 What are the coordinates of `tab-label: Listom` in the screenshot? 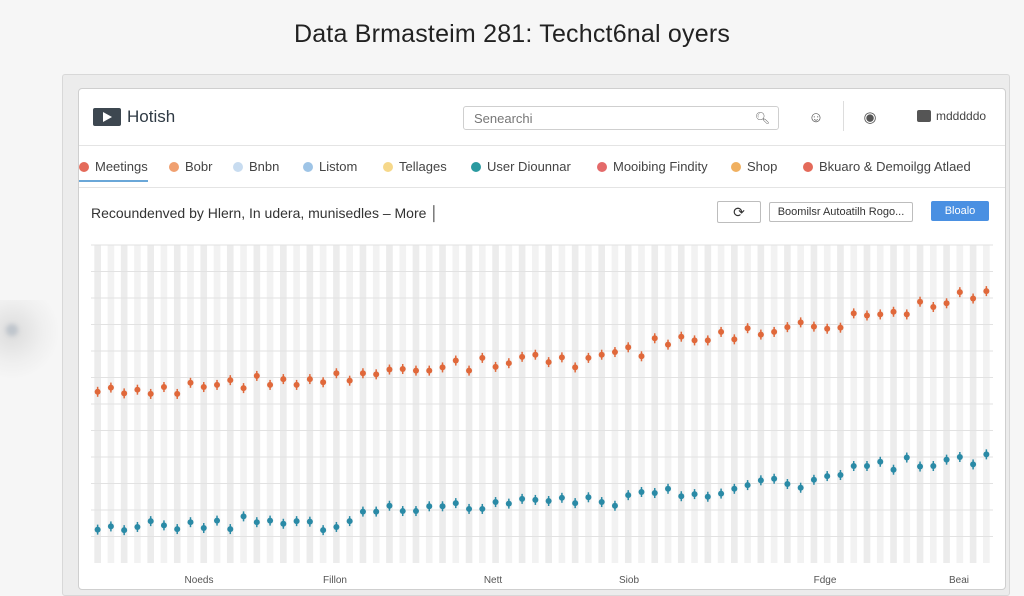 It's located at (338, 166).